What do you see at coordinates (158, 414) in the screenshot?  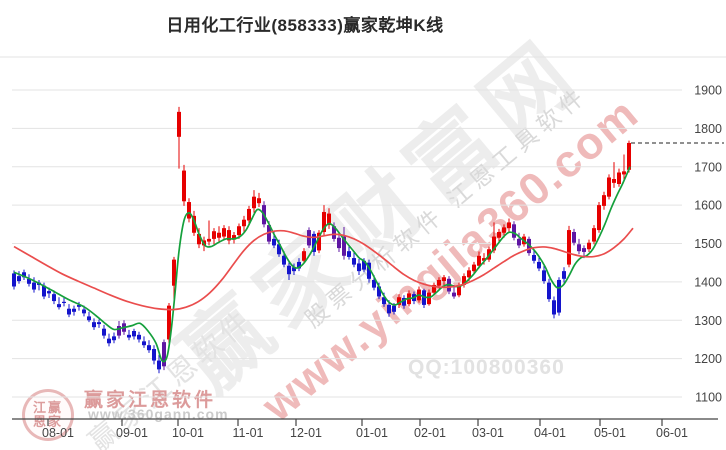 I see `logo-url-text: www.360gann.com` at bounding box center [158, 414].